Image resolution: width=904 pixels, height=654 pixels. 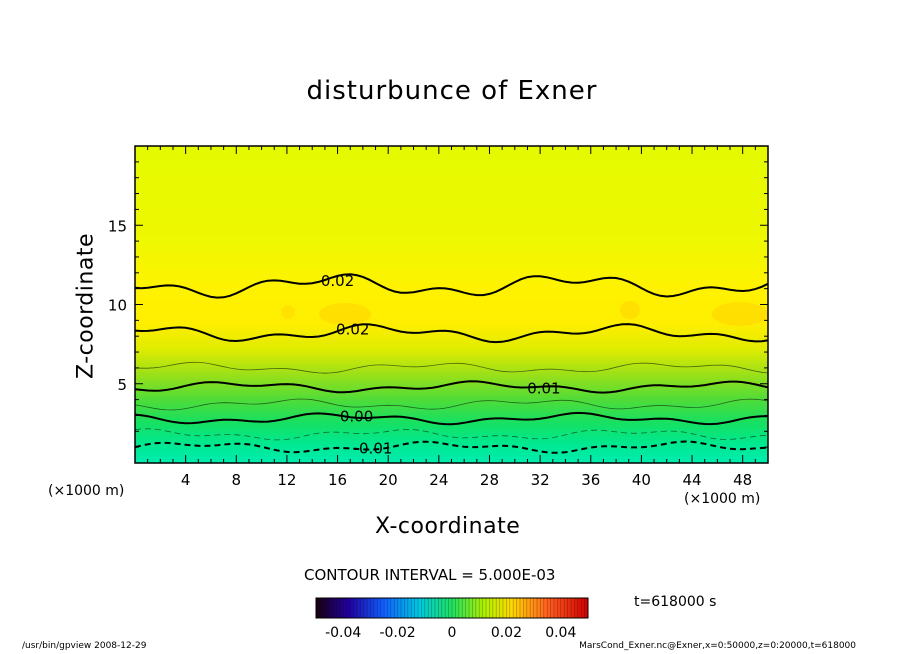 I want to click on footer-left: /usr/bin/gpview 2008-12-29, so click(x=84, y=646).